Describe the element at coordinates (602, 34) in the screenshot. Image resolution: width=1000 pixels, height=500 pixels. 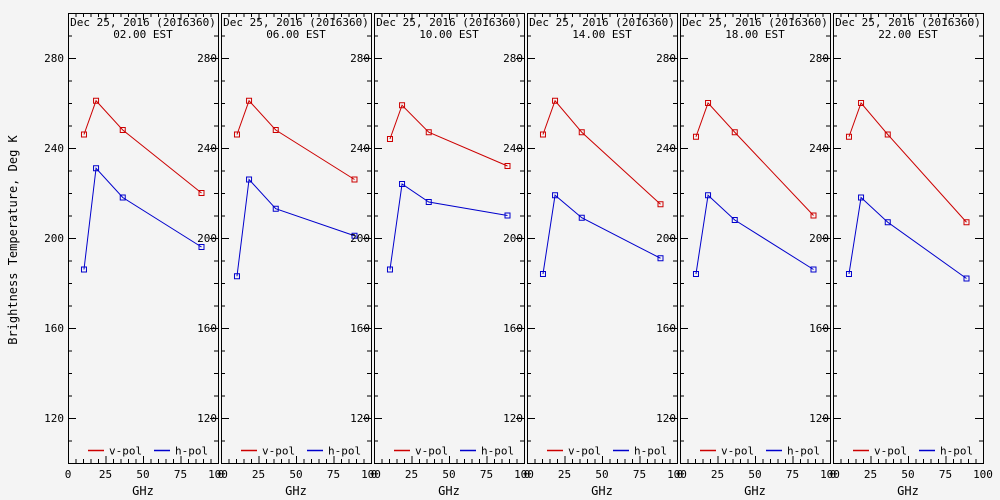
I see `panel-title-time: 14.00 EST` at that location.